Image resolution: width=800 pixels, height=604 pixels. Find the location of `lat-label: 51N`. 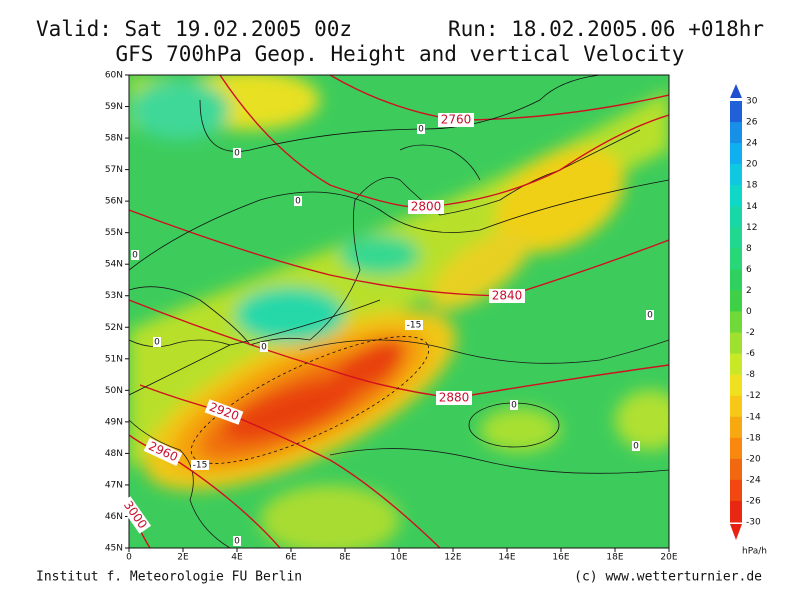

lat-label: 51N is located at coordinates (114, 359).